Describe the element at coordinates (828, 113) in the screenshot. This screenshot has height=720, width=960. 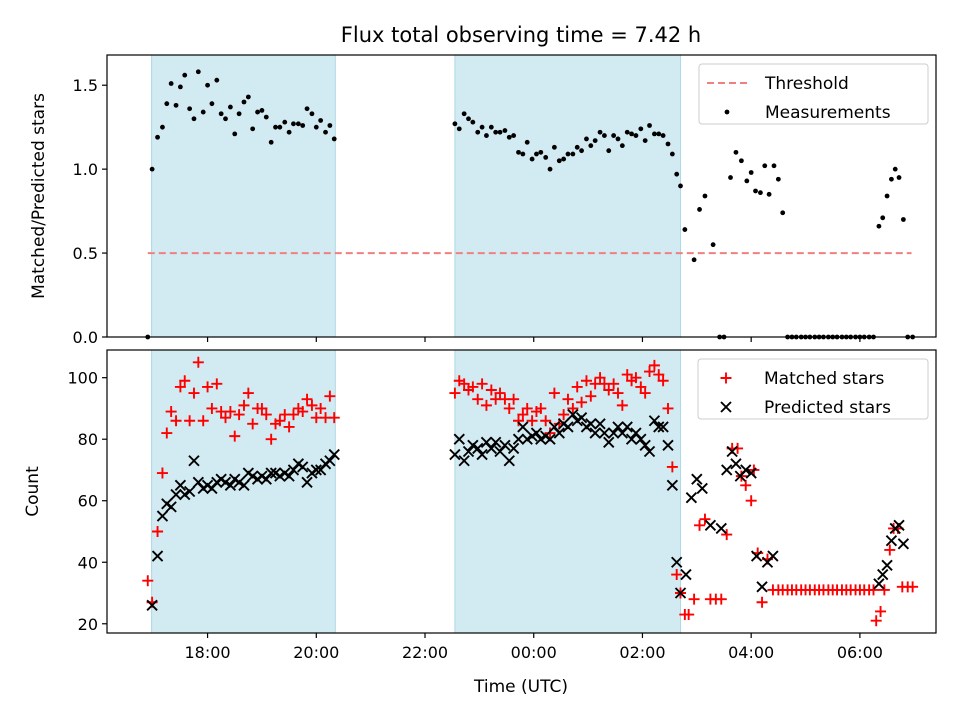
I see `legend-label: Measurements` at that location.